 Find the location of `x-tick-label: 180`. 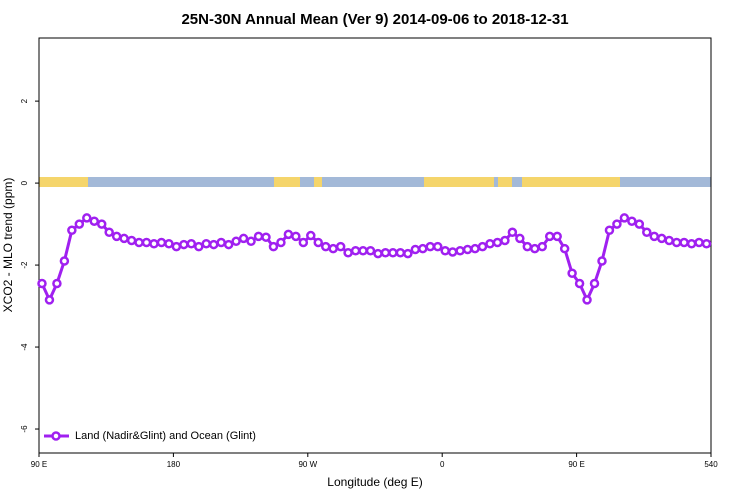

x-tick-label: 180 is located at coordinates (174, 464).